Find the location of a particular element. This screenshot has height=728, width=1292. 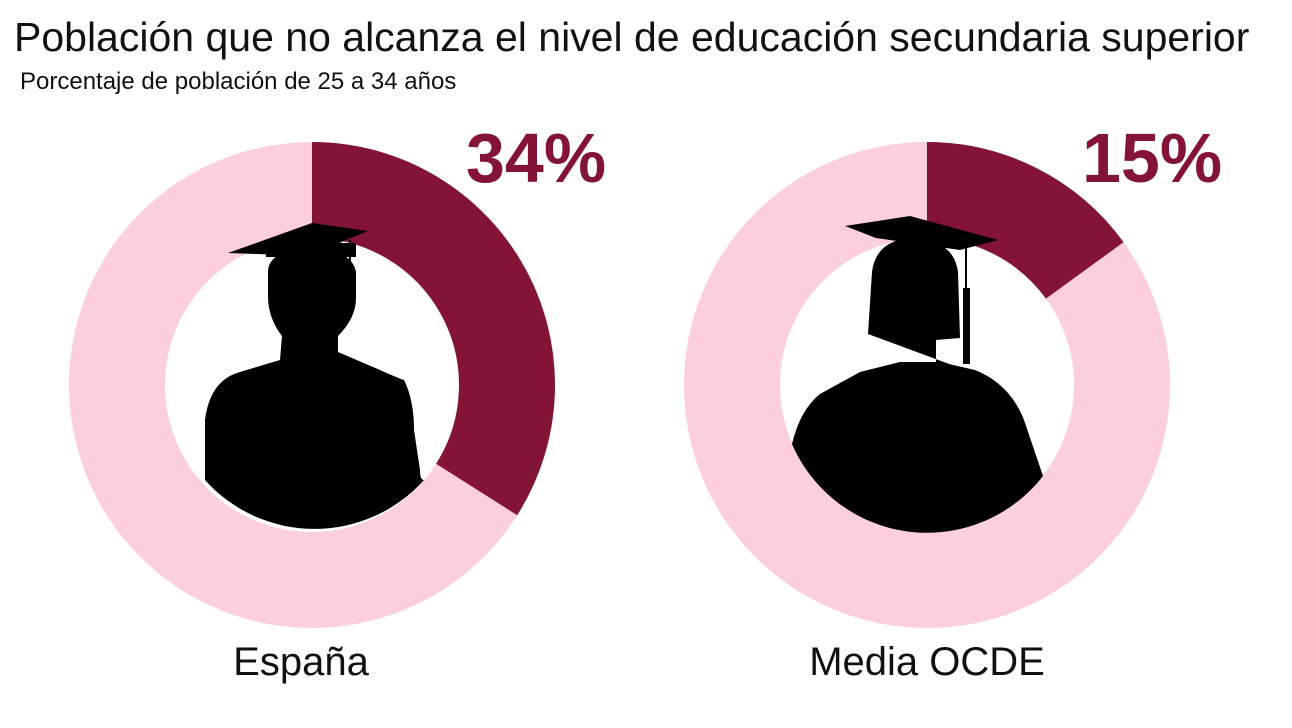

donut-slice-espana is located at coordinates (432, 329).